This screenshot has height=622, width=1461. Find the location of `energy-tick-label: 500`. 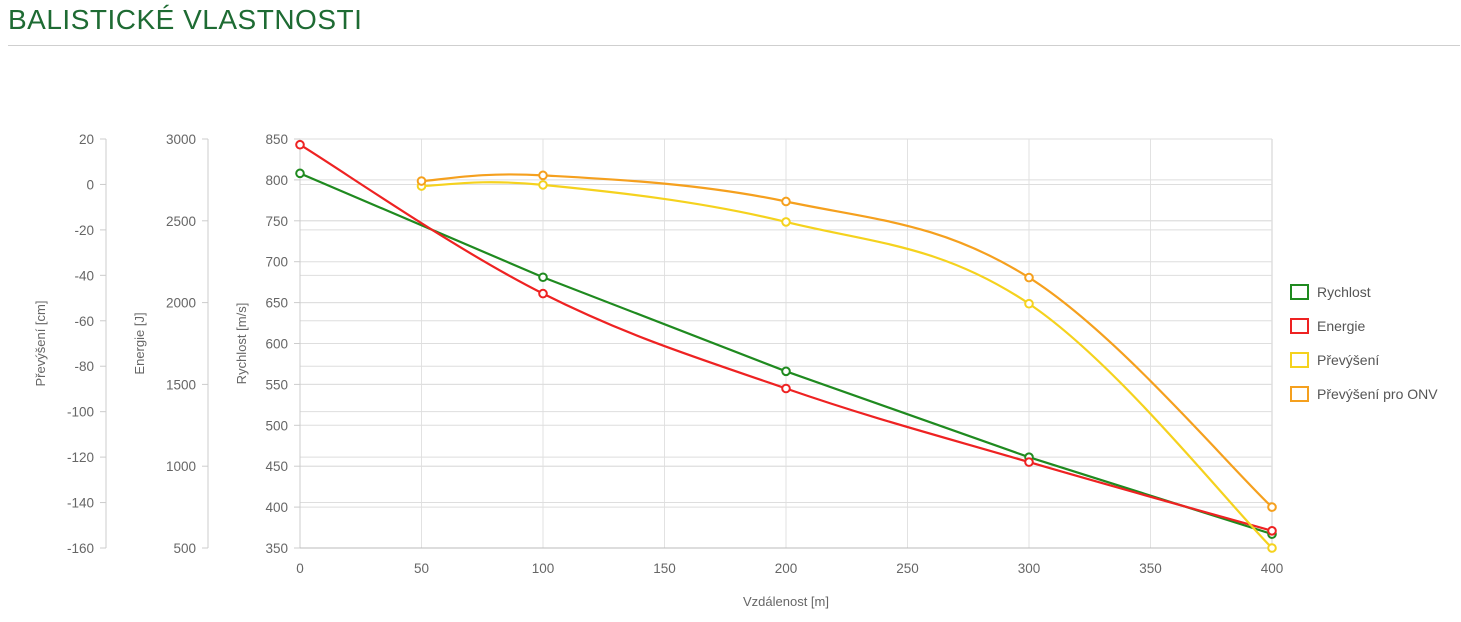

energy-tick-label: 500 is located at coordinates (184, 548).